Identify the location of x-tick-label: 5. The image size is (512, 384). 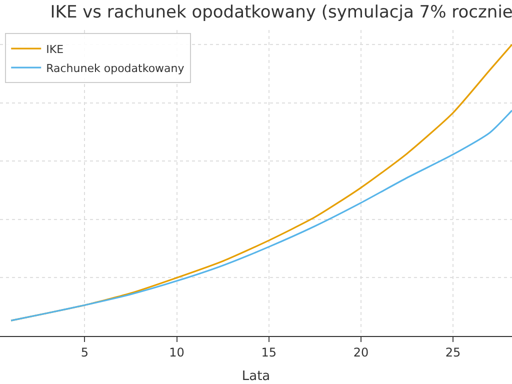
(84, 352).